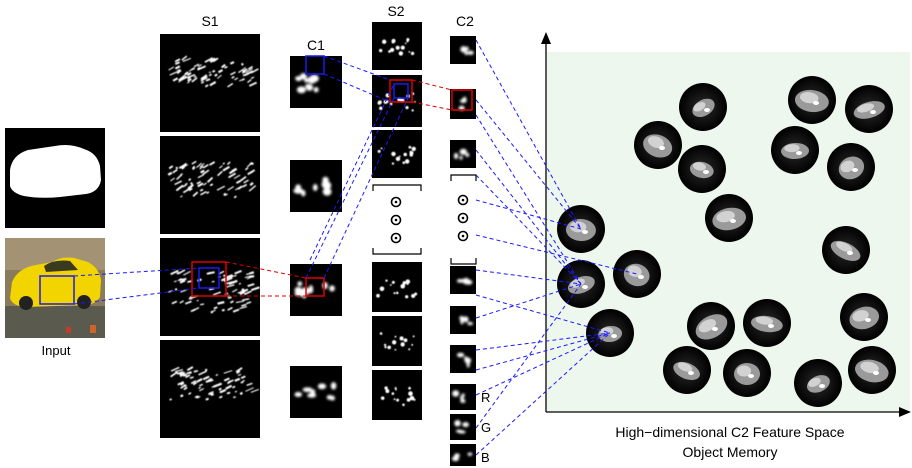 This screenshot has height=468, width=912. What do you see at coordinates (462, 100) in the screenshot?
I see `c2-red-box` at bounding box center [462, 100].